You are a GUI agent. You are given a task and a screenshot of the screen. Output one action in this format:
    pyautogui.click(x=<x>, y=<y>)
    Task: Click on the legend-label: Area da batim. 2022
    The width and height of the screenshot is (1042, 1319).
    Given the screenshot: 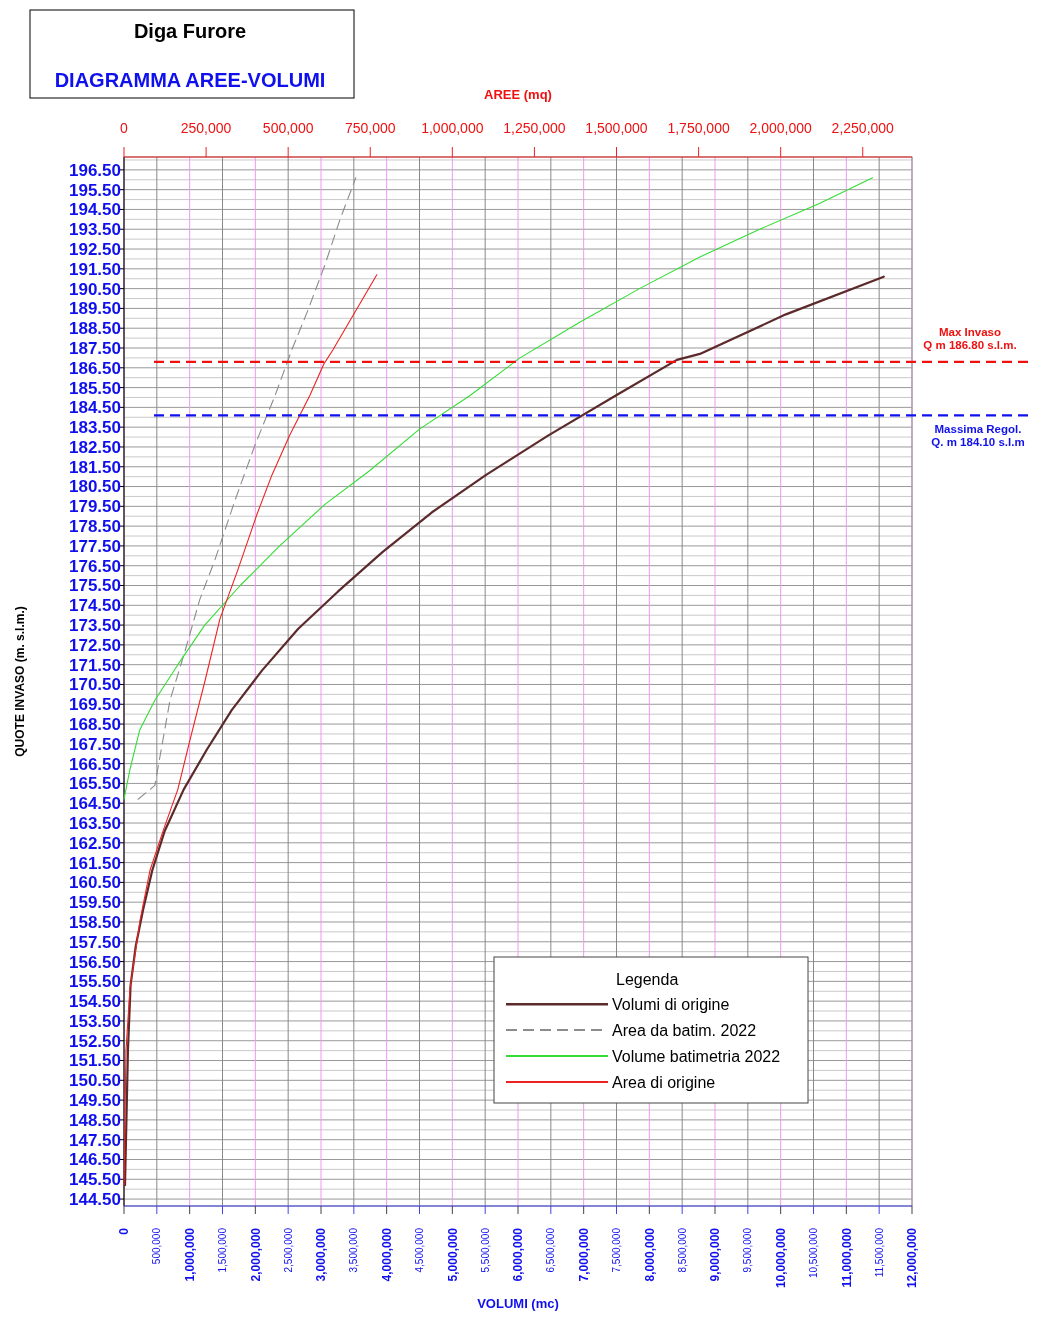 What is the action you would take?
    pyautogui.click(x=684, y=1030)
    